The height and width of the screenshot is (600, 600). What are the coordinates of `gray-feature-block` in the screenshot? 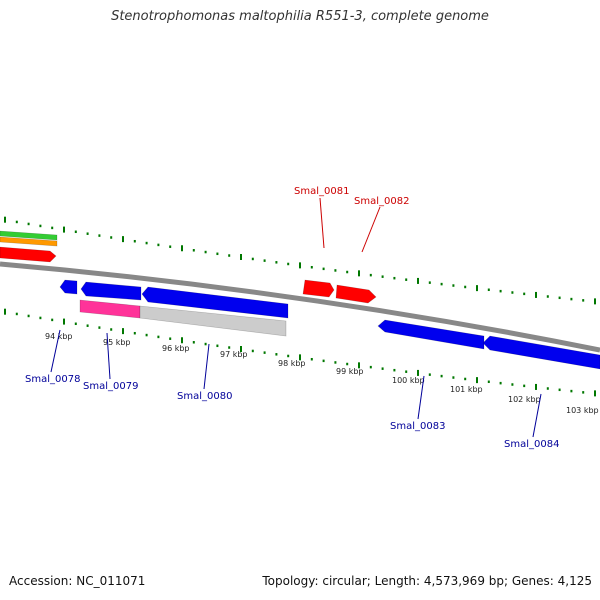 It's located at (213, 321).